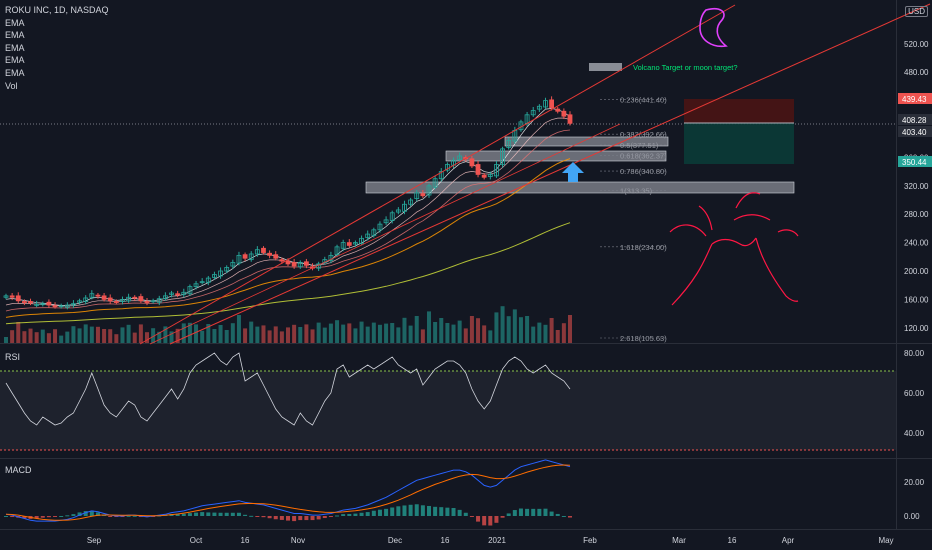 Image resolution: width=932 pixels, height=550 pixels. Describe the element at coordinates (15, 22) in the screenshot. I see `legend-ema-1: EMA` at that location.